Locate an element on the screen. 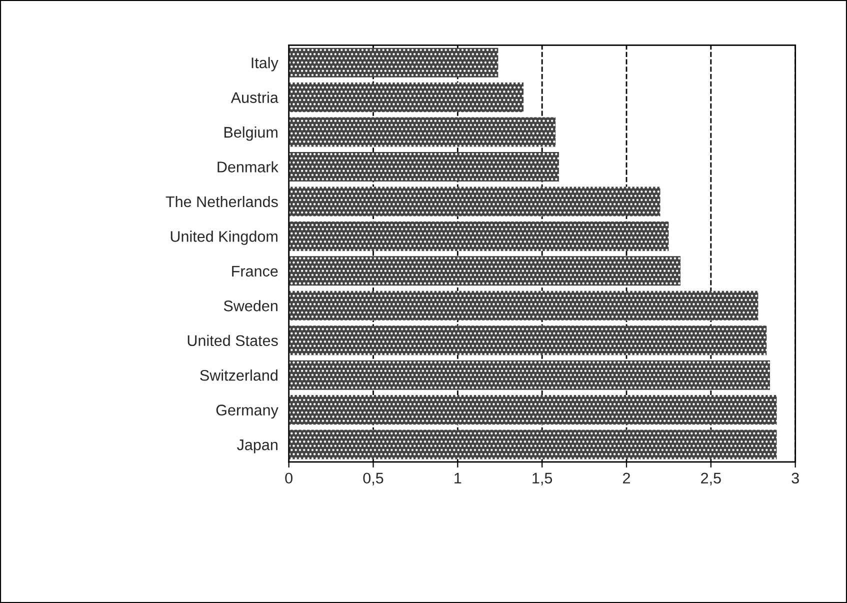 The height and width of the screenshot is (603, 847). y-tick-label: United States is located at coordinates (233, 340).